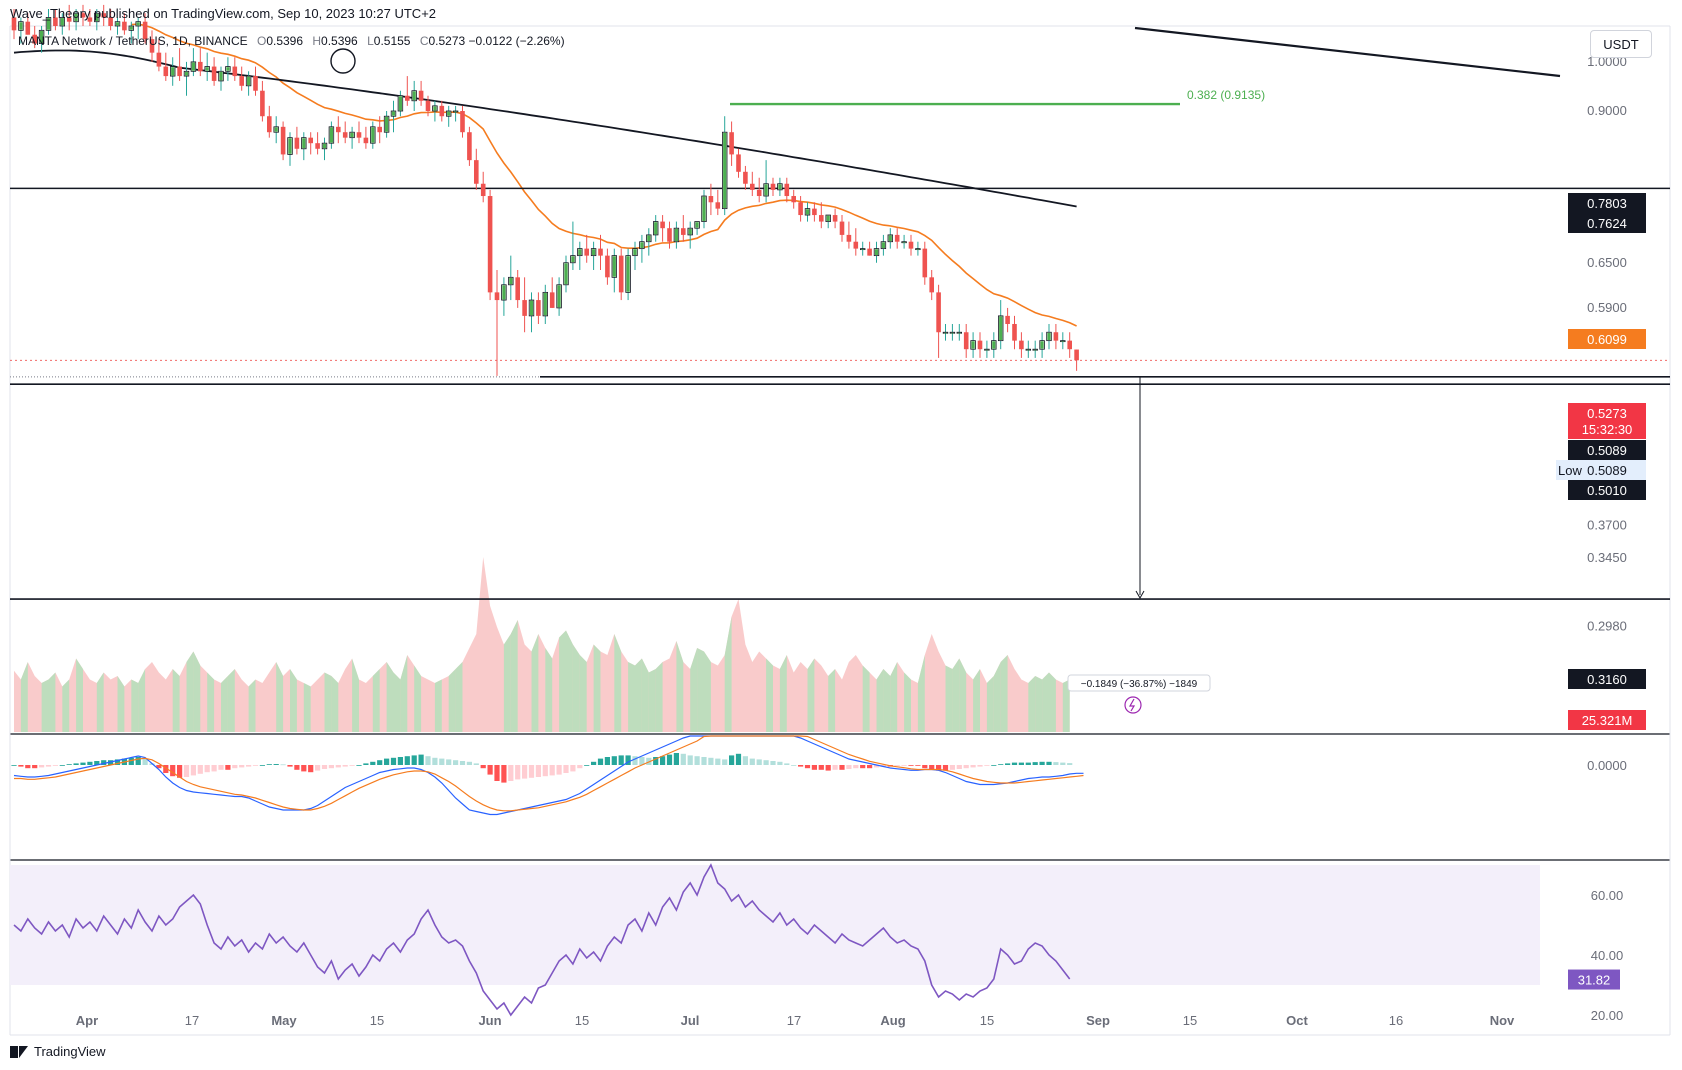 This screenshot has height=1070, width=1682. I want to click on volume-tag: 25.321M, so click(1607, 720).